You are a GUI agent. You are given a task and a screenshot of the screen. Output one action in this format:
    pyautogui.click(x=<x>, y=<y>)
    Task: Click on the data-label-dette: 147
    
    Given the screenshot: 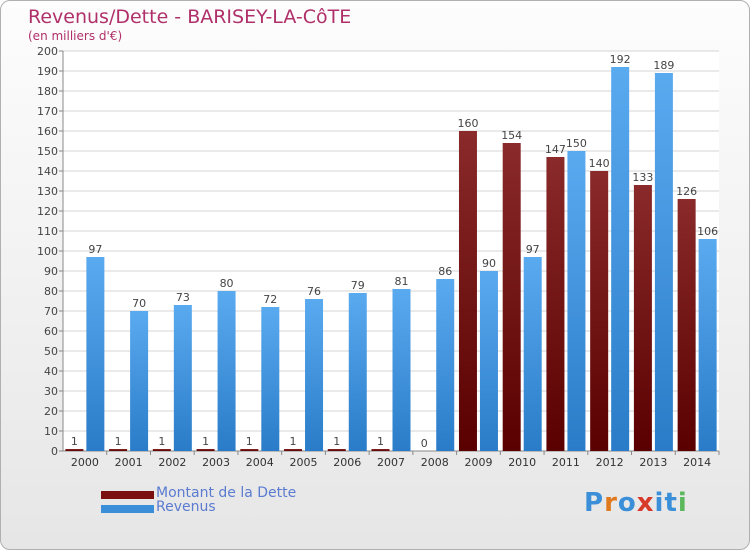 What is the action you would take?
    pyautogui.click(x=555, y=149)
    